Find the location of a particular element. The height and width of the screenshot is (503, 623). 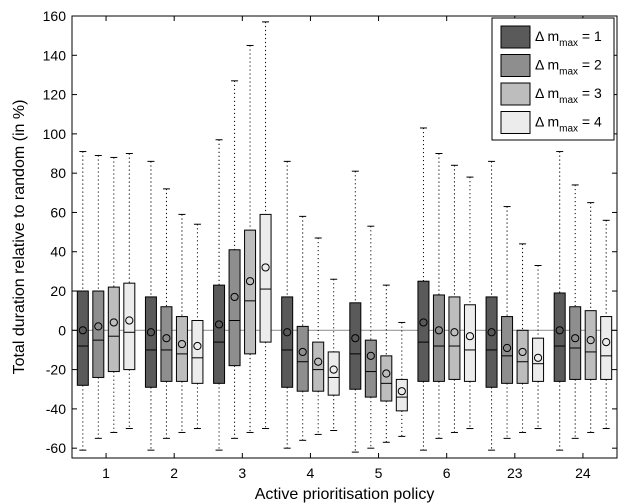

y-tick-label: 60 is located at coordinates (58, 212).